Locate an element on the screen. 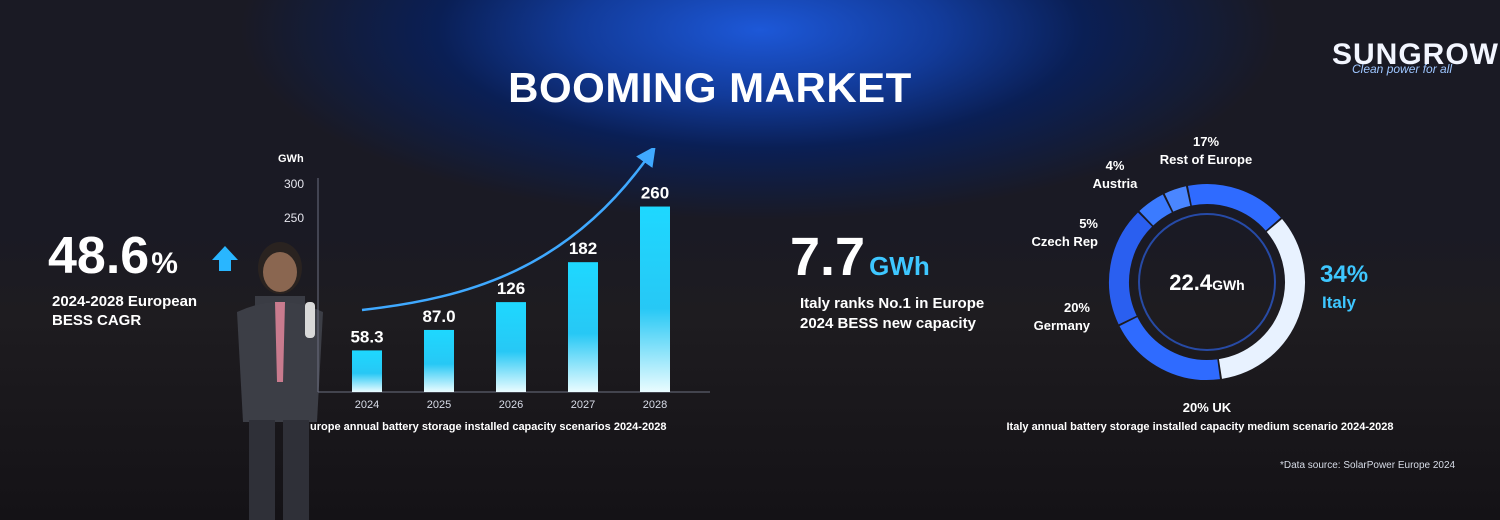 This screenshot has width=1500, height=520. bar-value-label: 182 is located at coordinates (583, 248).